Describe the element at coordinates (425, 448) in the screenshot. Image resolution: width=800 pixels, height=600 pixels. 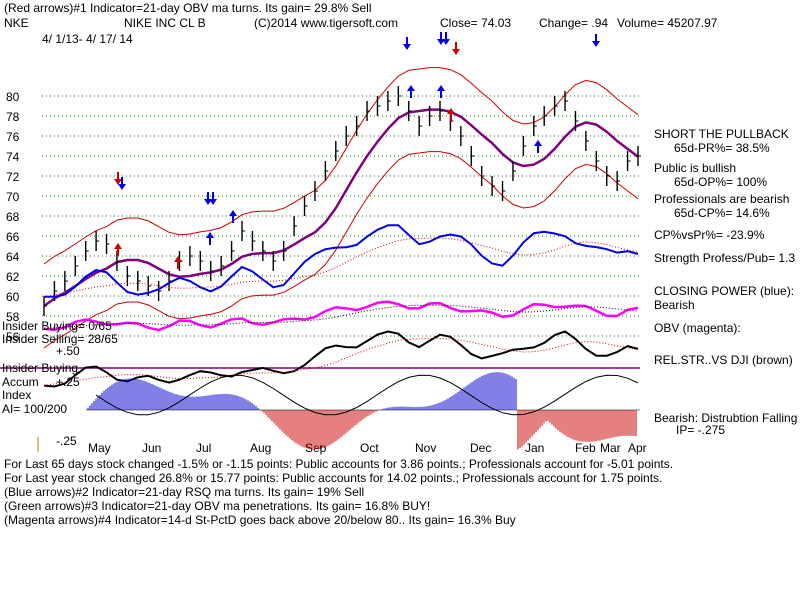
I see `x-tick-label: Nov` at that location.